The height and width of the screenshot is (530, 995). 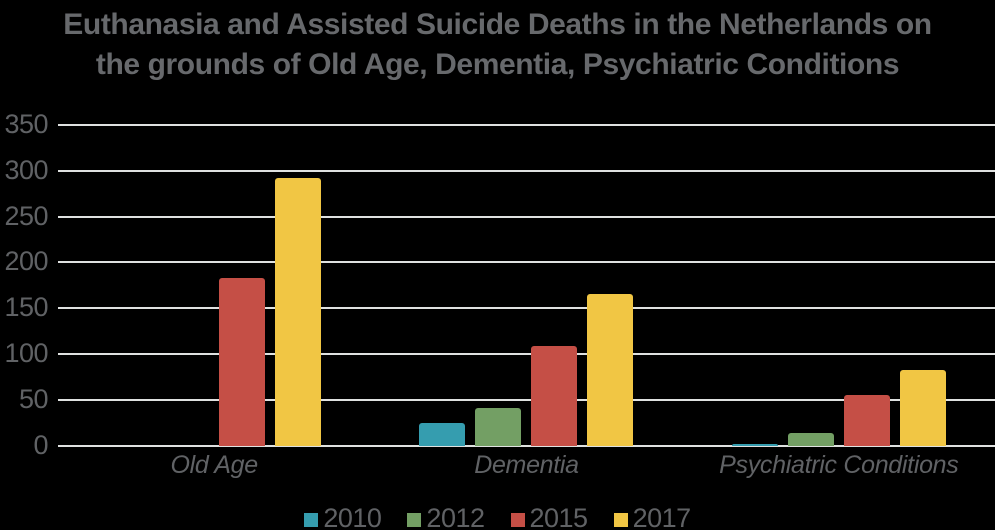 What do you see at coordinates (662, 516) in the screenshot?
I see `legend-label: 2017` at bounding box center [662, 516].